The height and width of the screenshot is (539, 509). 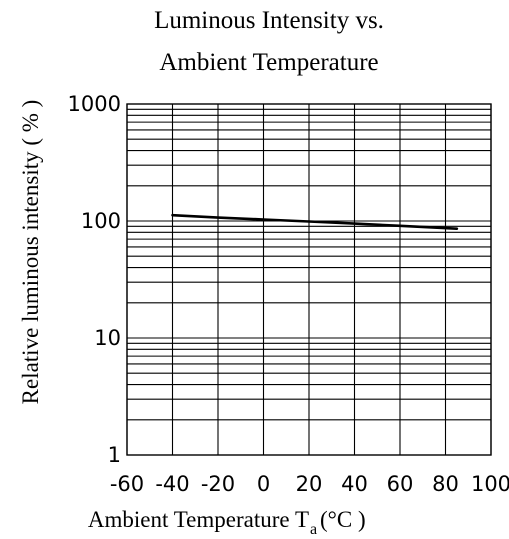 I want to click on y-axis-label: Relative luminous intensity ( % ), so click(x=30, y=252).